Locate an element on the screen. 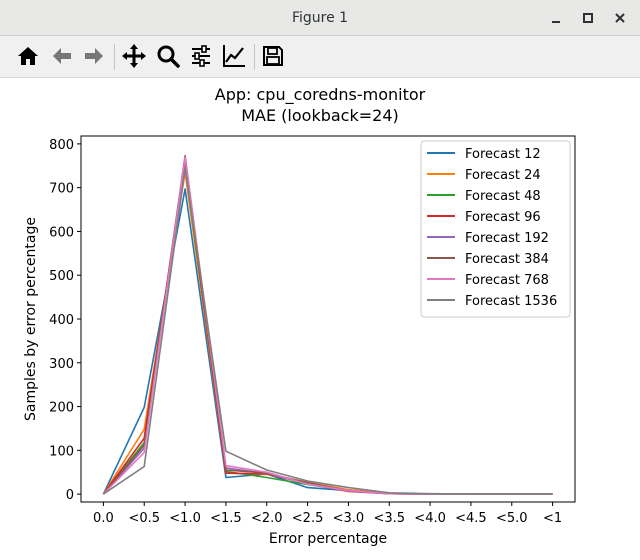 This screenshot has width=640, height=560. legend-box is located at coordinates (495, 229).